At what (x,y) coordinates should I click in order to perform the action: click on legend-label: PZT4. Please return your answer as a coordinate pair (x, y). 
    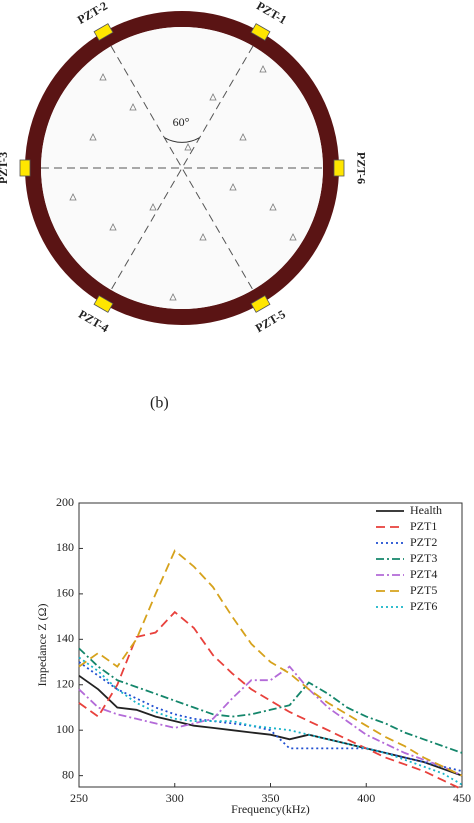
    Looking at the image, I should click on (423, 574).